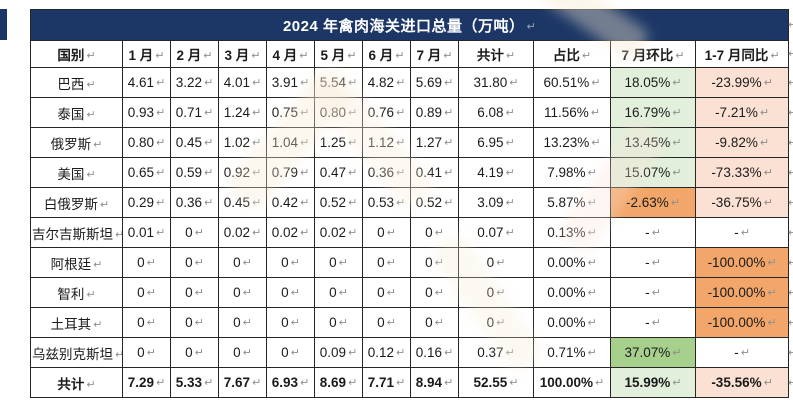 The image size is (793, 400). Describe the element at coordinates (572, 382) in the screenshot. I see `value-cell: 100.00% ↵` at that location.